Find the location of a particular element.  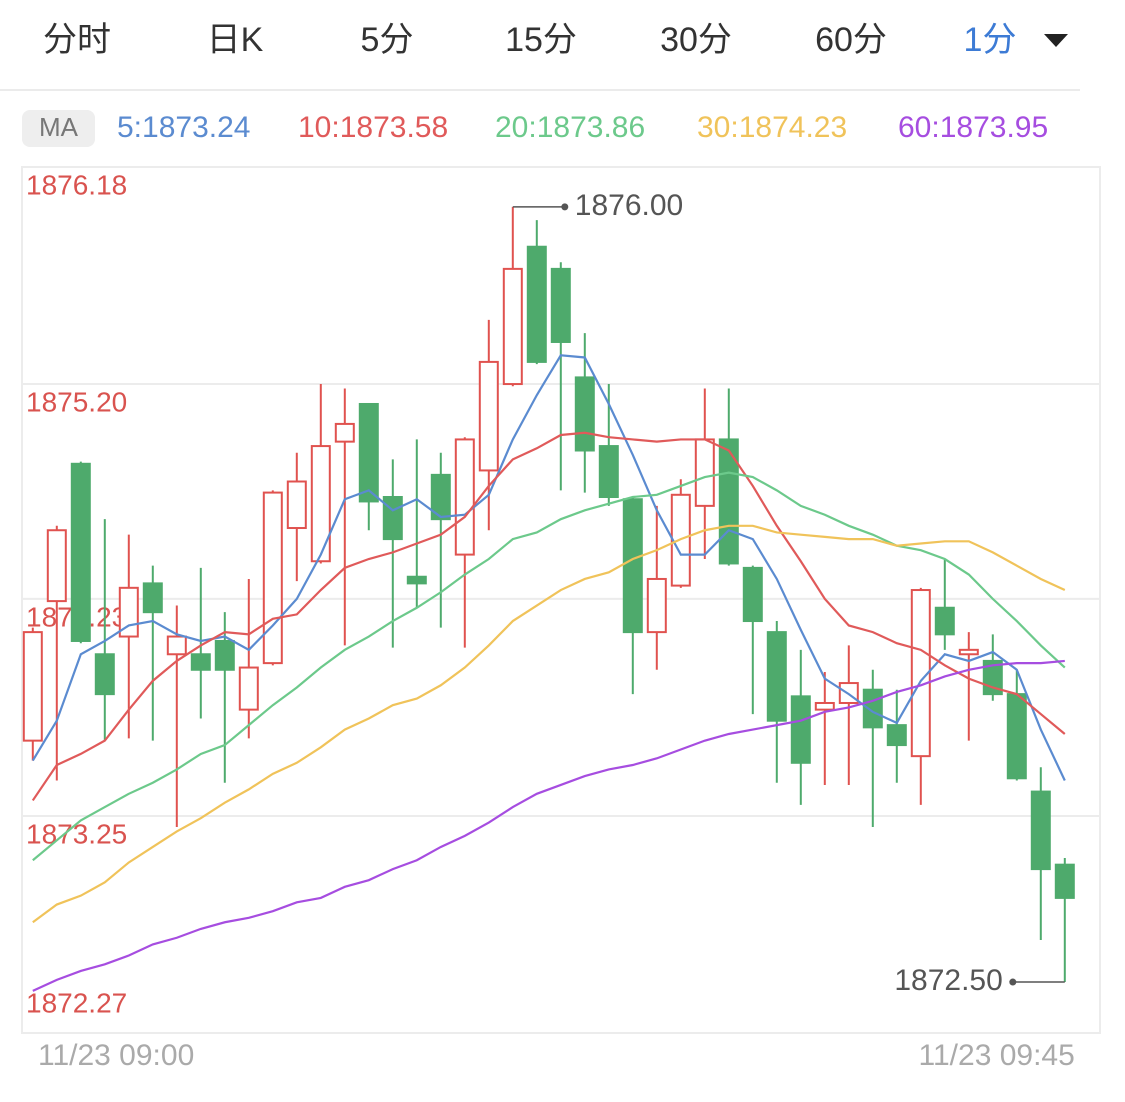

ma-badge is located at coordinates (58, 128).